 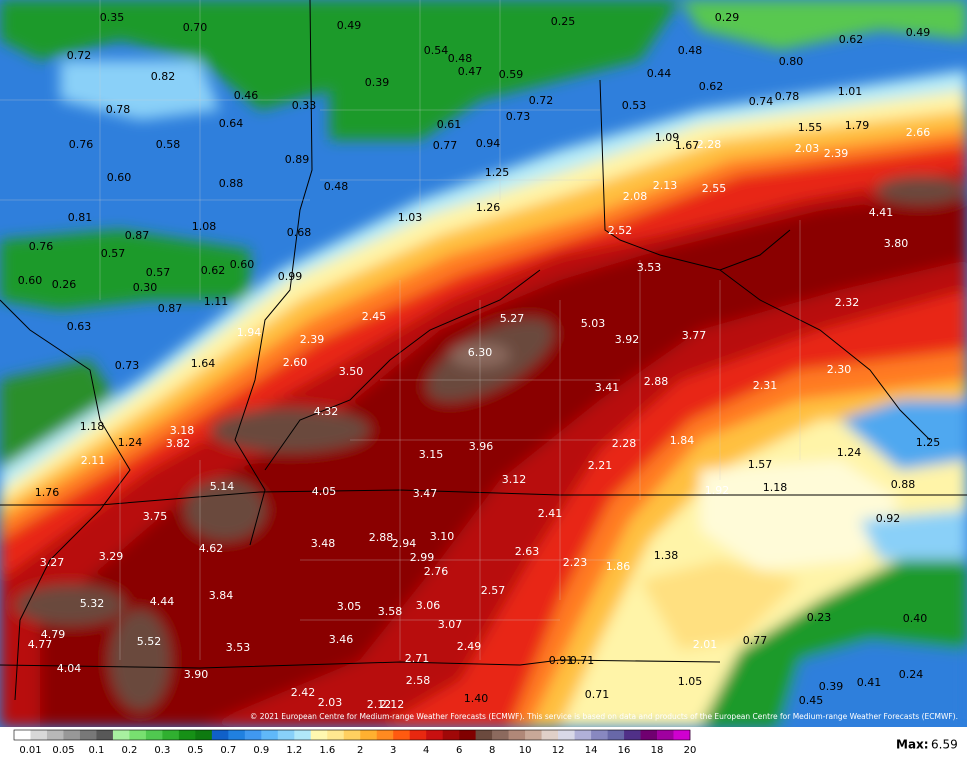 I want to click on map-value-label: 1.67, so click(x=687, y=145).